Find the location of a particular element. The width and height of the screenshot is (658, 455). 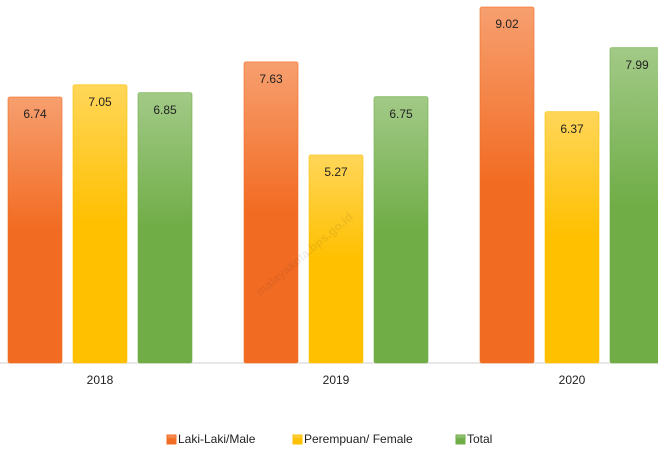

x-tick-label: 2020 is located at coordinates (572, 380).